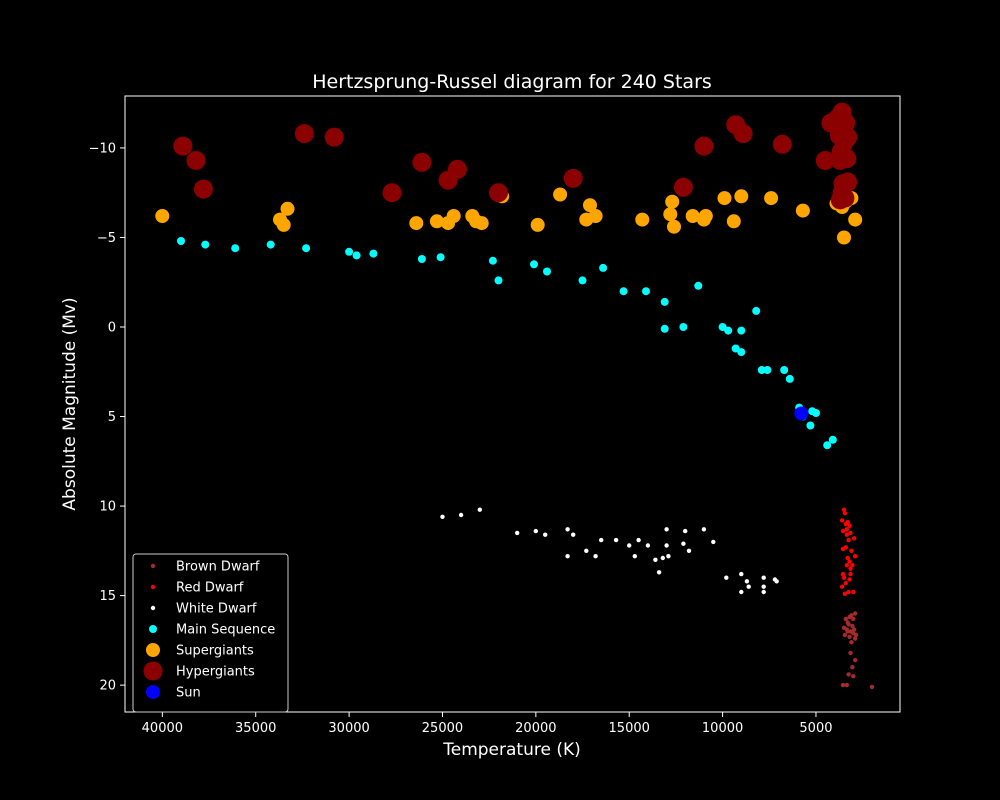  I want to click on legend-marker-sun, so click(153, 692).